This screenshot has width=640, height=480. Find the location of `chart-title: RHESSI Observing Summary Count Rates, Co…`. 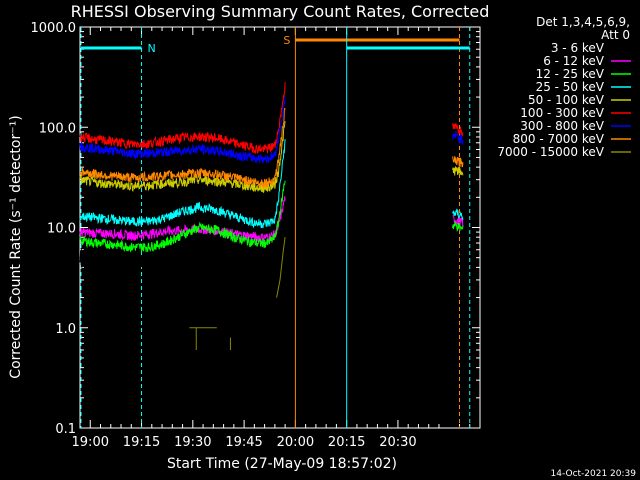

chart-title: RHESSI Observing Summary Count Rates, Co… is located at coordinates (280, 11).